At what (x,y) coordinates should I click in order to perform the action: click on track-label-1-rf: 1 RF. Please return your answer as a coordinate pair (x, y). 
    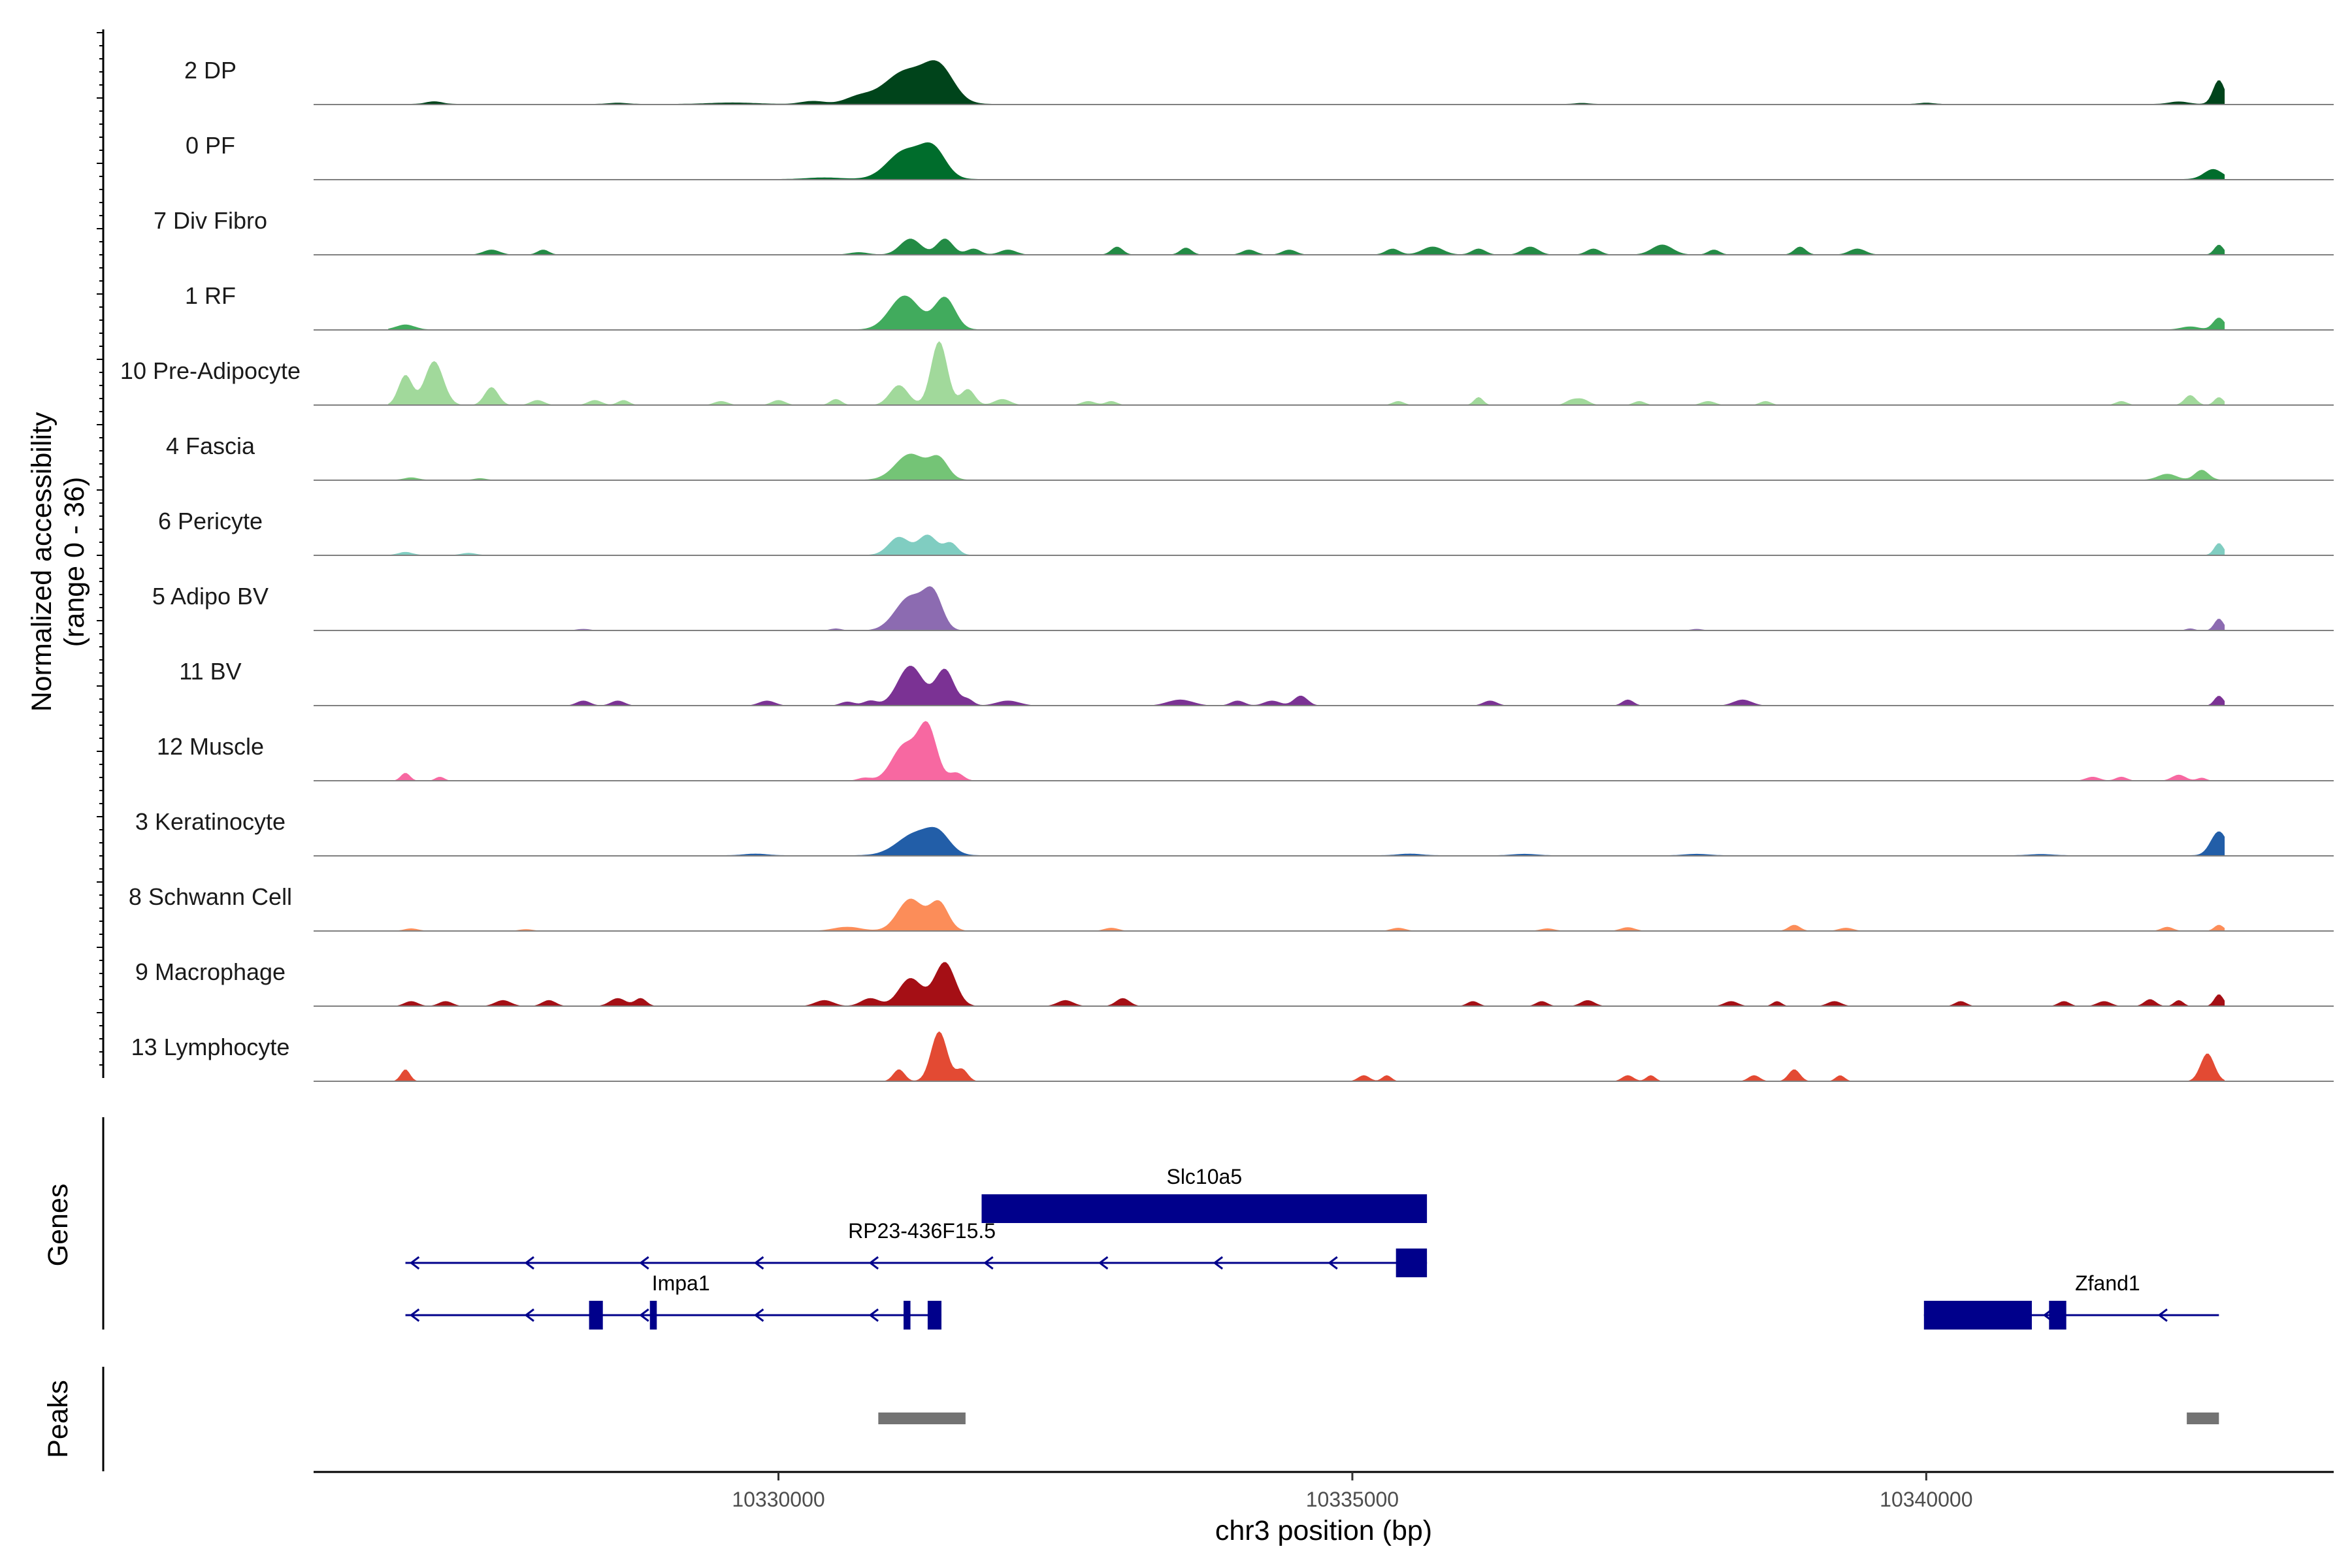
    Looking at the image, I should click on (210, 295).